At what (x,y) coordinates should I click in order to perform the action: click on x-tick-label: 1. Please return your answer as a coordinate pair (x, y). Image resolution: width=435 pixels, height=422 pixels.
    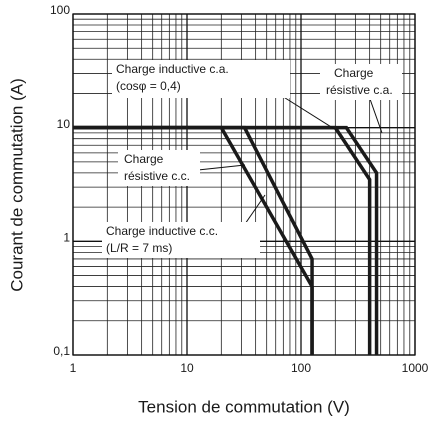
    Looking at the image, I should click on (73, 368).